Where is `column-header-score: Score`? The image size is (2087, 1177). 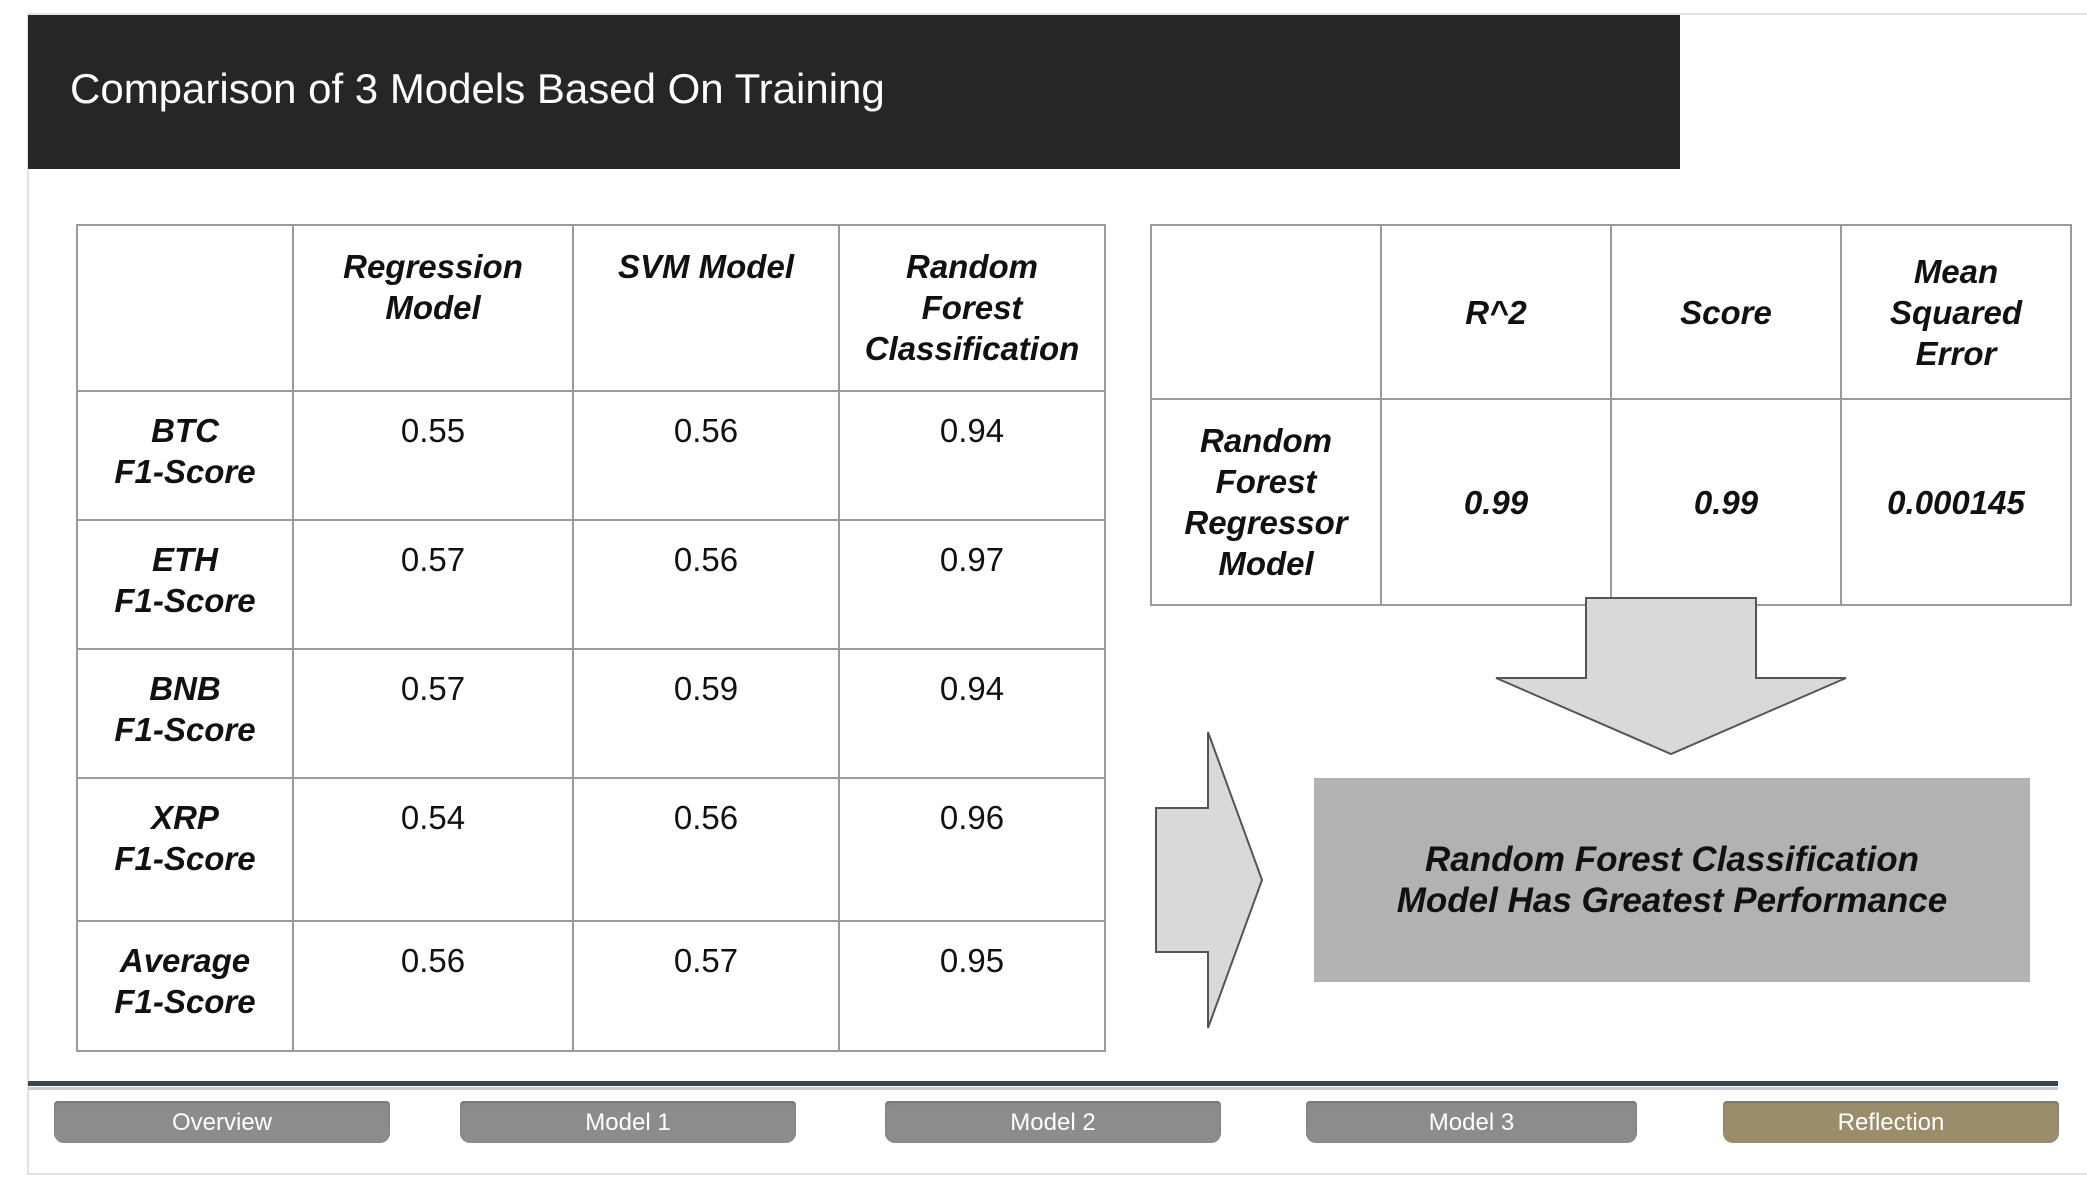 column-header-score: Score is located at coordinates (1726, 312).